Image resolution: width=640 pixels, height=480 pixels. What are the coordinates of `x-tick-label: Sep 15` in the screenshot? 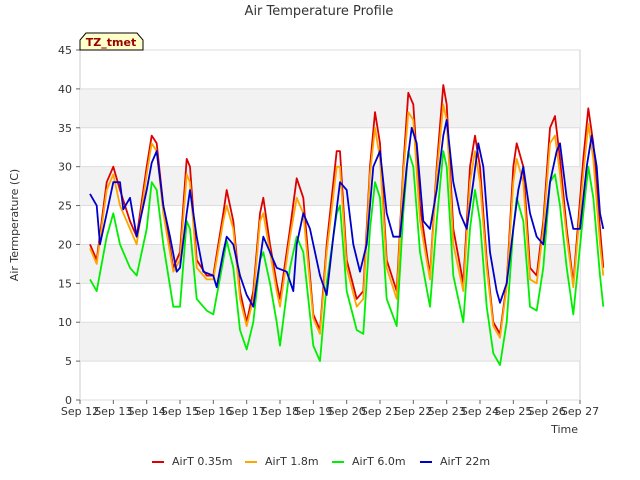 It's located at (180, 411).